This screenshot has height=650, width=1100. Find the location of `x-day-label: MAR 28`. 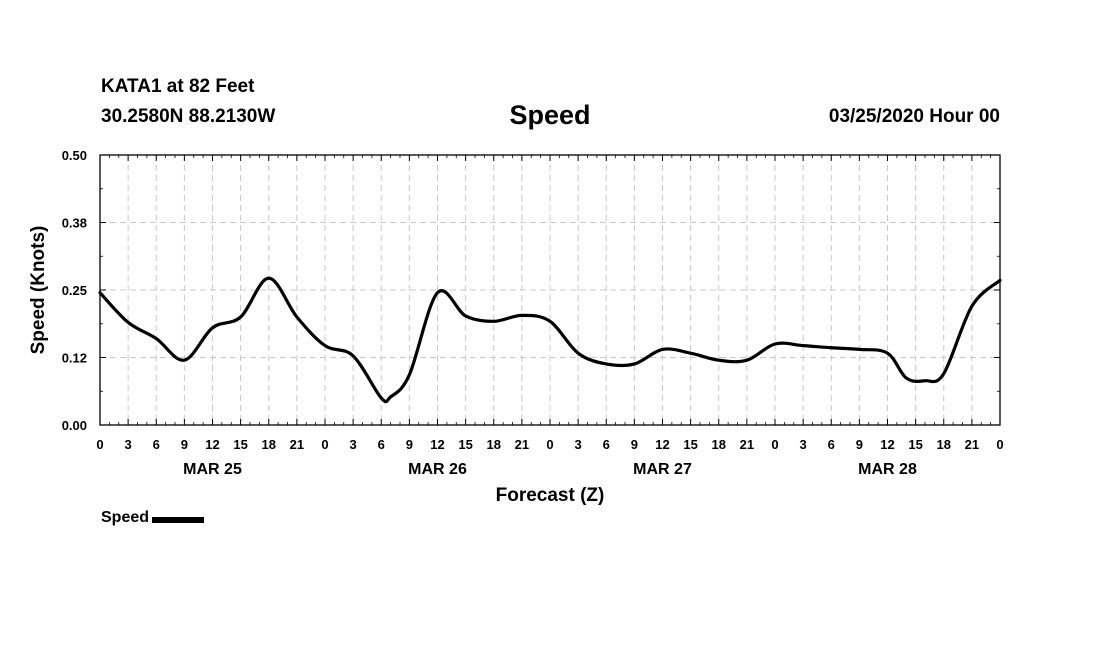

x-day-label: MAR 28 is located at coordinates (887, 469).